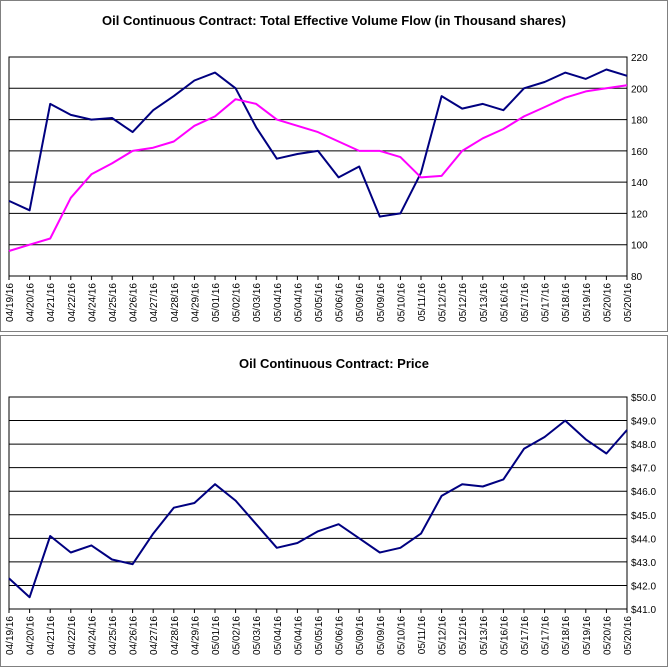  Describe the element at coordinates (639, 183) in the screenshot. I see `y-tick-label: 140` at that location.